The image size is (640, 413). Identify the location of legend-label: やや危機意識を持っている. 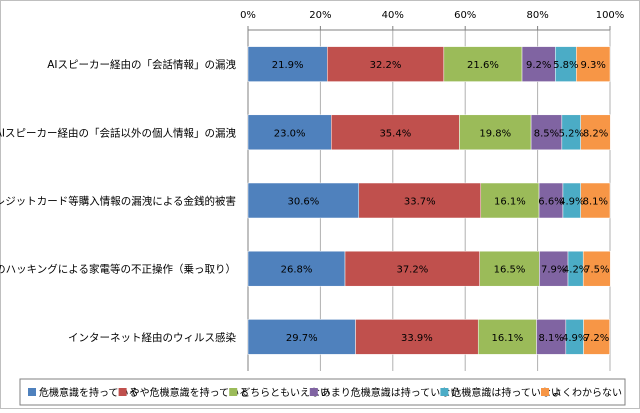
(190, 392).